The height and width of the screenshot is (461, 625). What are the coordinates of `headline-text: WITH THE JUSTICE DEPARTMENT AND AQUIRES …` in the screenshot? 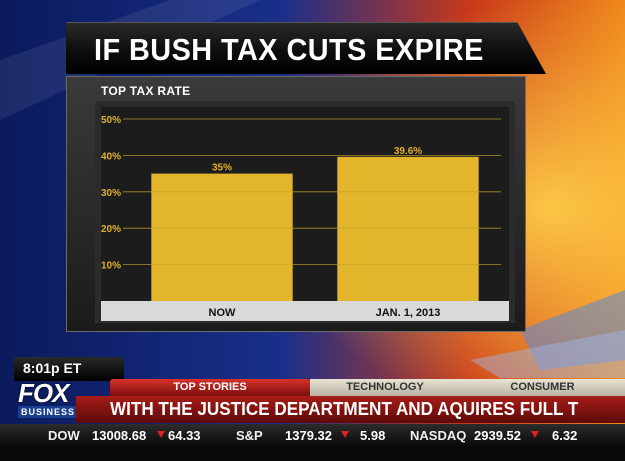 It's located at (344, 409).